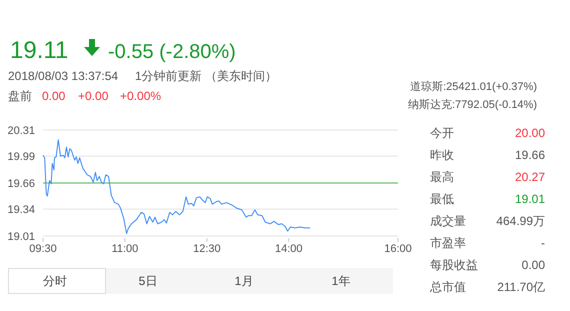 This screenshot has height=311, width=570. Describe the element at coordinates (207, 249) in the screenshot. I see `xtick: 12:30` at that location.